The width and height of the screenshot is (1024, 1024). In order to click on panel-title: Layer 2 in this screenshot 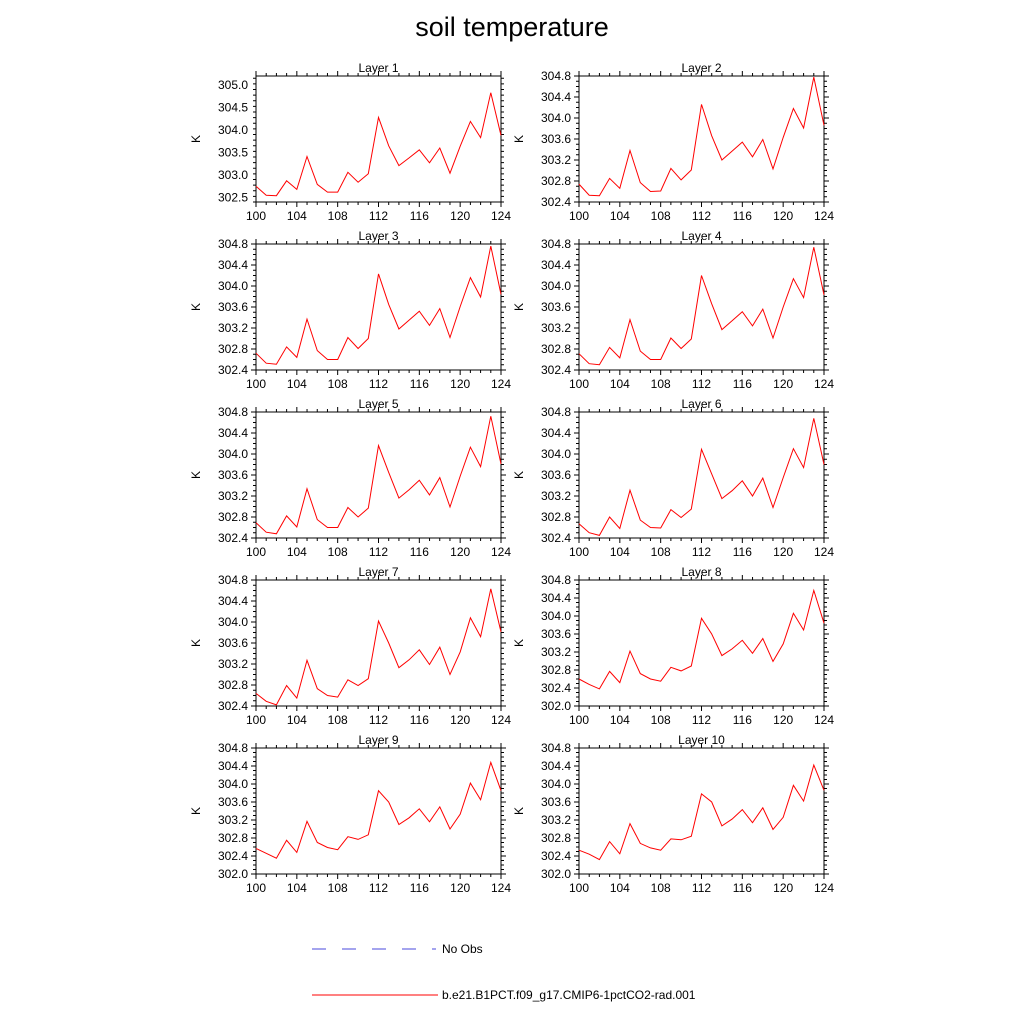, I will do `click(701, 68)`.